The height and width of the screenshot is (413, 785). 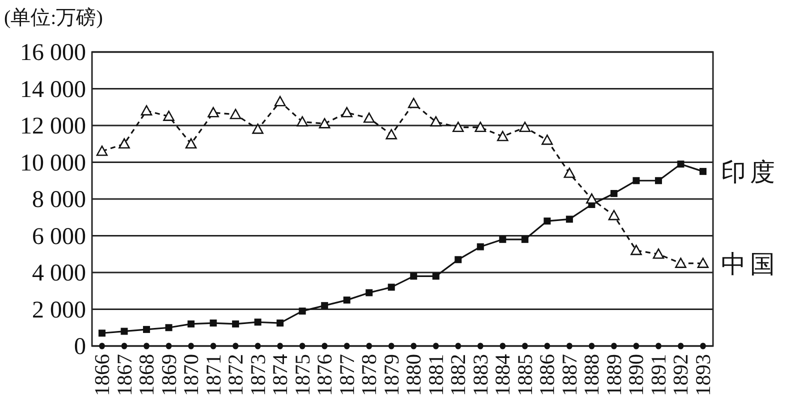 What do you see at coordinates (59, 200) in the screenshot?
I see `y-tick-label: 8 000` at bounding box center [59, 200].